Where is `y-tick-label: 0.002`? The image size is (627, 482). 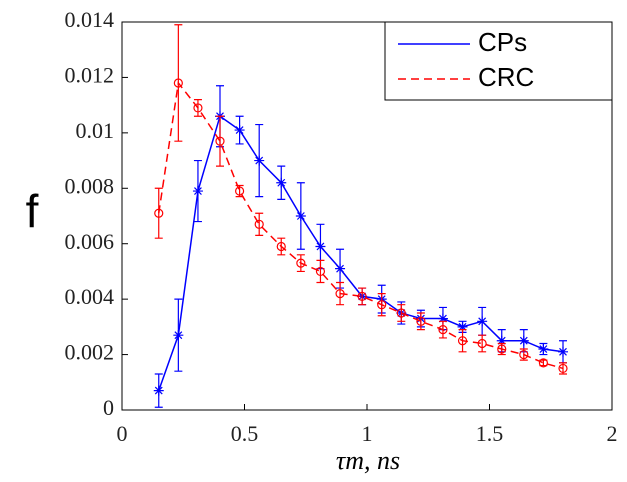 y-tick-label: 0.002 is located at coordinates (90, 352).